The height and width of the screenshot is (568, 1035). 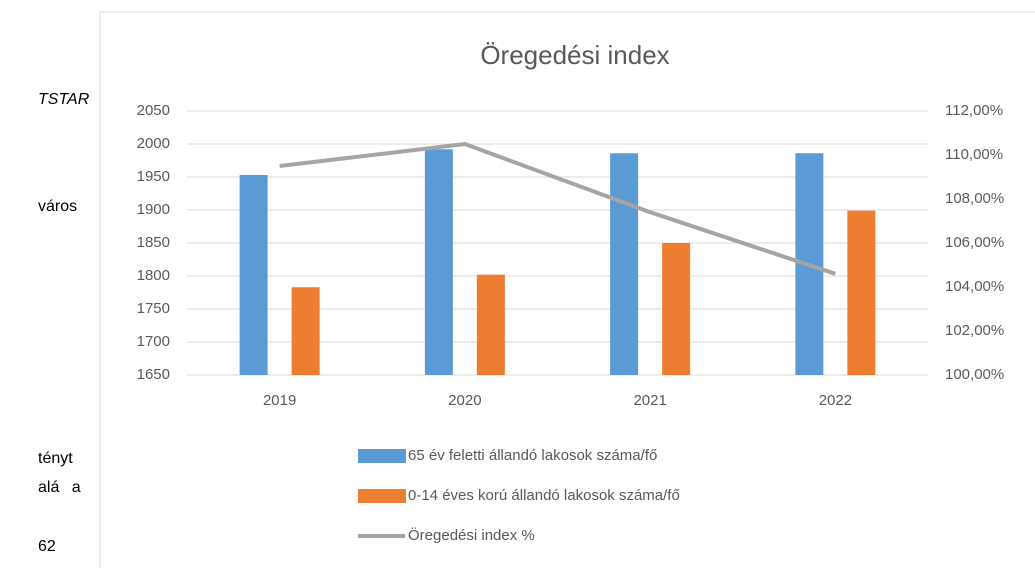 What do you see at coordinates (974, 330) in the screenshot?
I see `y2-tick-label: 102,00%` at bounding box center [974, 330].